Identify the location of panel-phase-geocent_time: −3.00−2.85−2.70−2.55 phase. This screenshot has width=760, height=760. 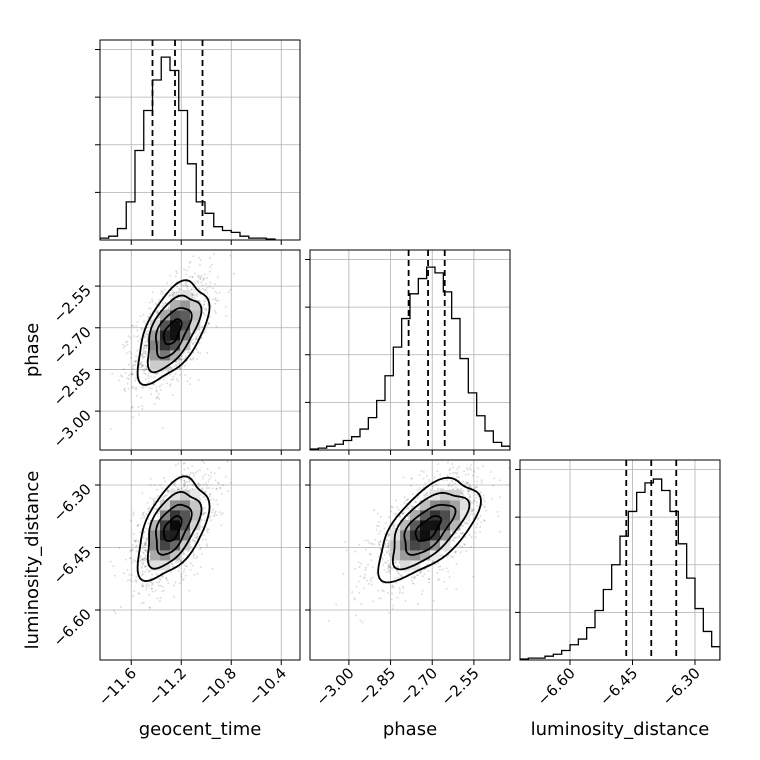
(161, 352).